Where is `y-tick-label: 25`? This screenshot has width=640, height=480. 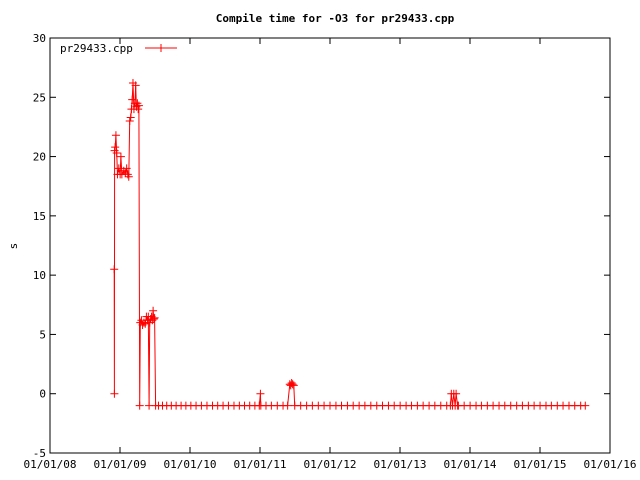 y-tick-label: 25 is located at coordinates (39, 97).